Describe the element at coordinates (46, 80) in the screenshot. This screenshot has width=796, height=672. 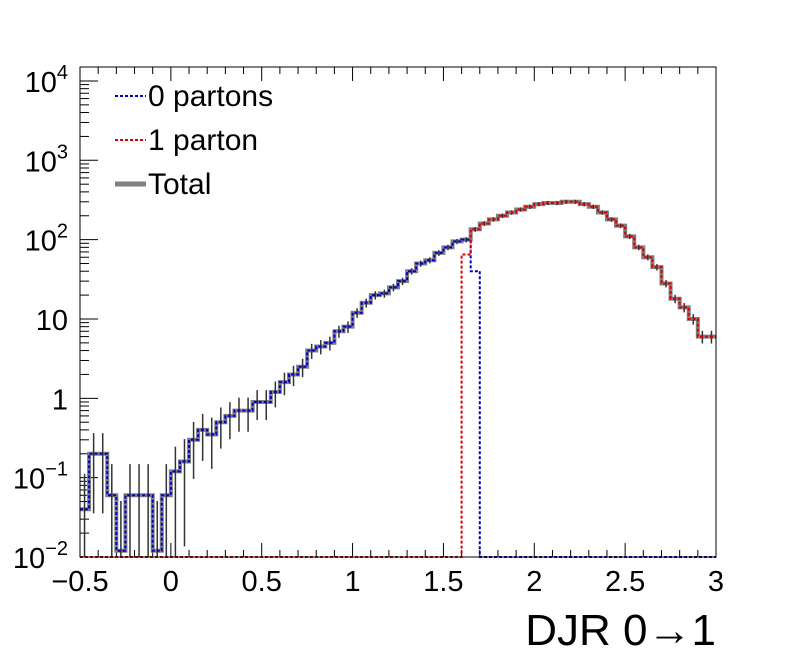
I see `y-tick-label: 10⁴` at that location.